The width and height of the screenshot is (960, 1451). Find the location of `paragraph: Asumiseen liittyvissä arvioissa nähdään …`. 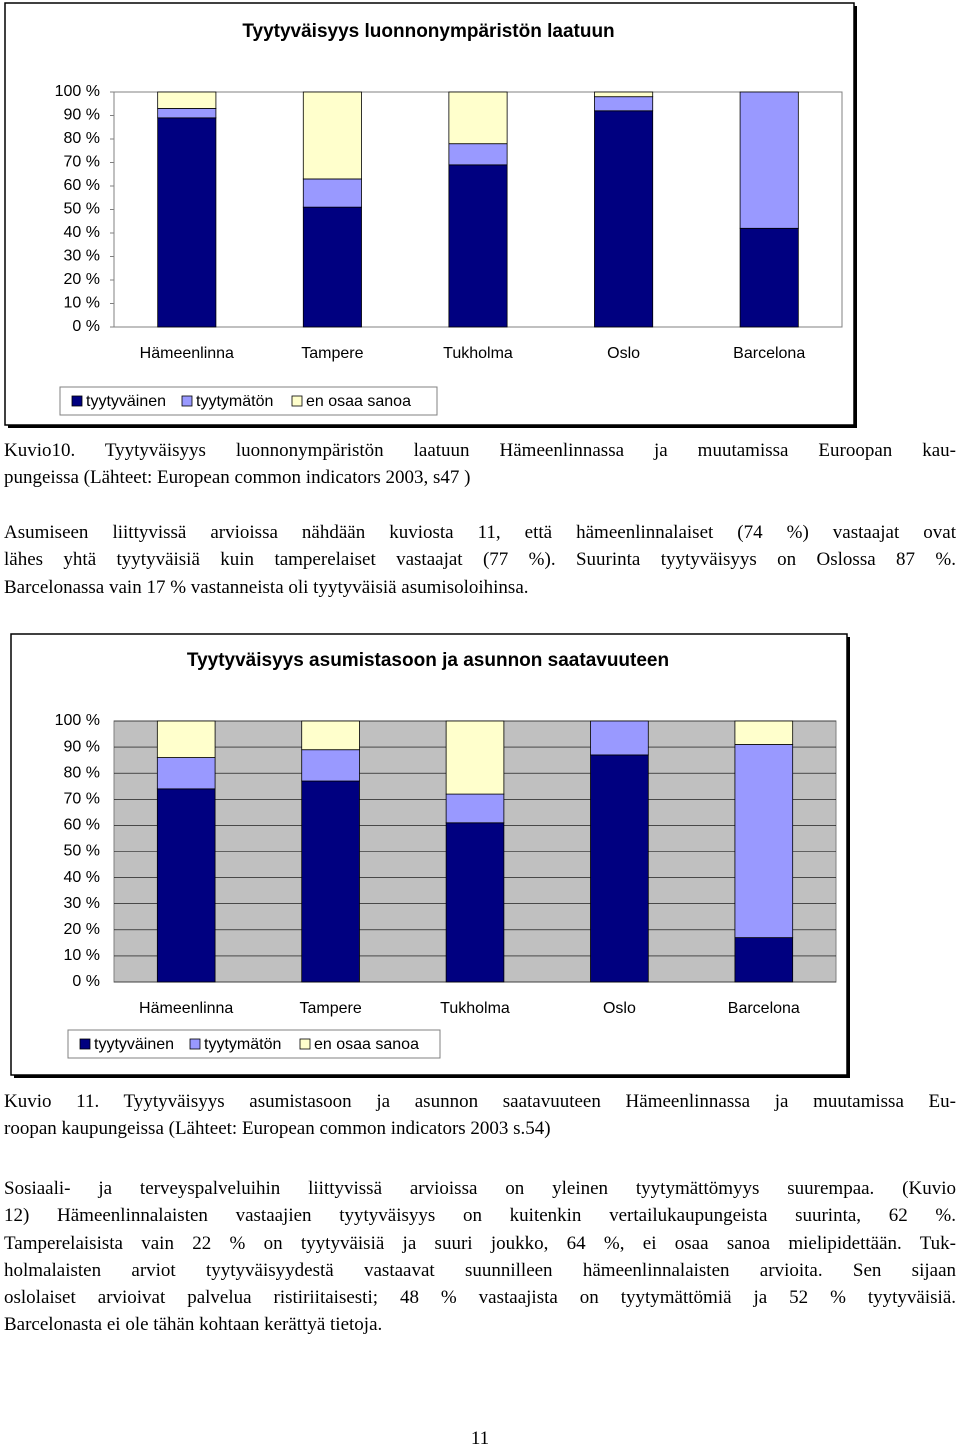

paragraph: Asumiseen liittyvissä arvioissa nähdään … is located at coordinates (480, 560).